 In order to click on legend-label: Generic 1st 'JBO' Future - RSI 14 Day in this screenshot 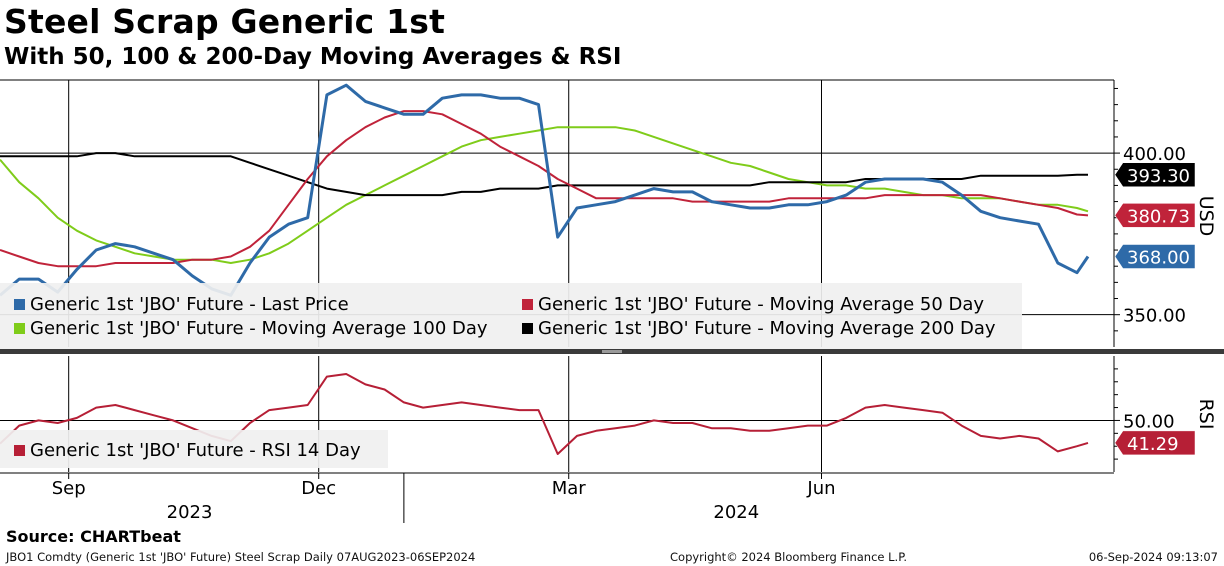, I will do `click(195, 450)`.